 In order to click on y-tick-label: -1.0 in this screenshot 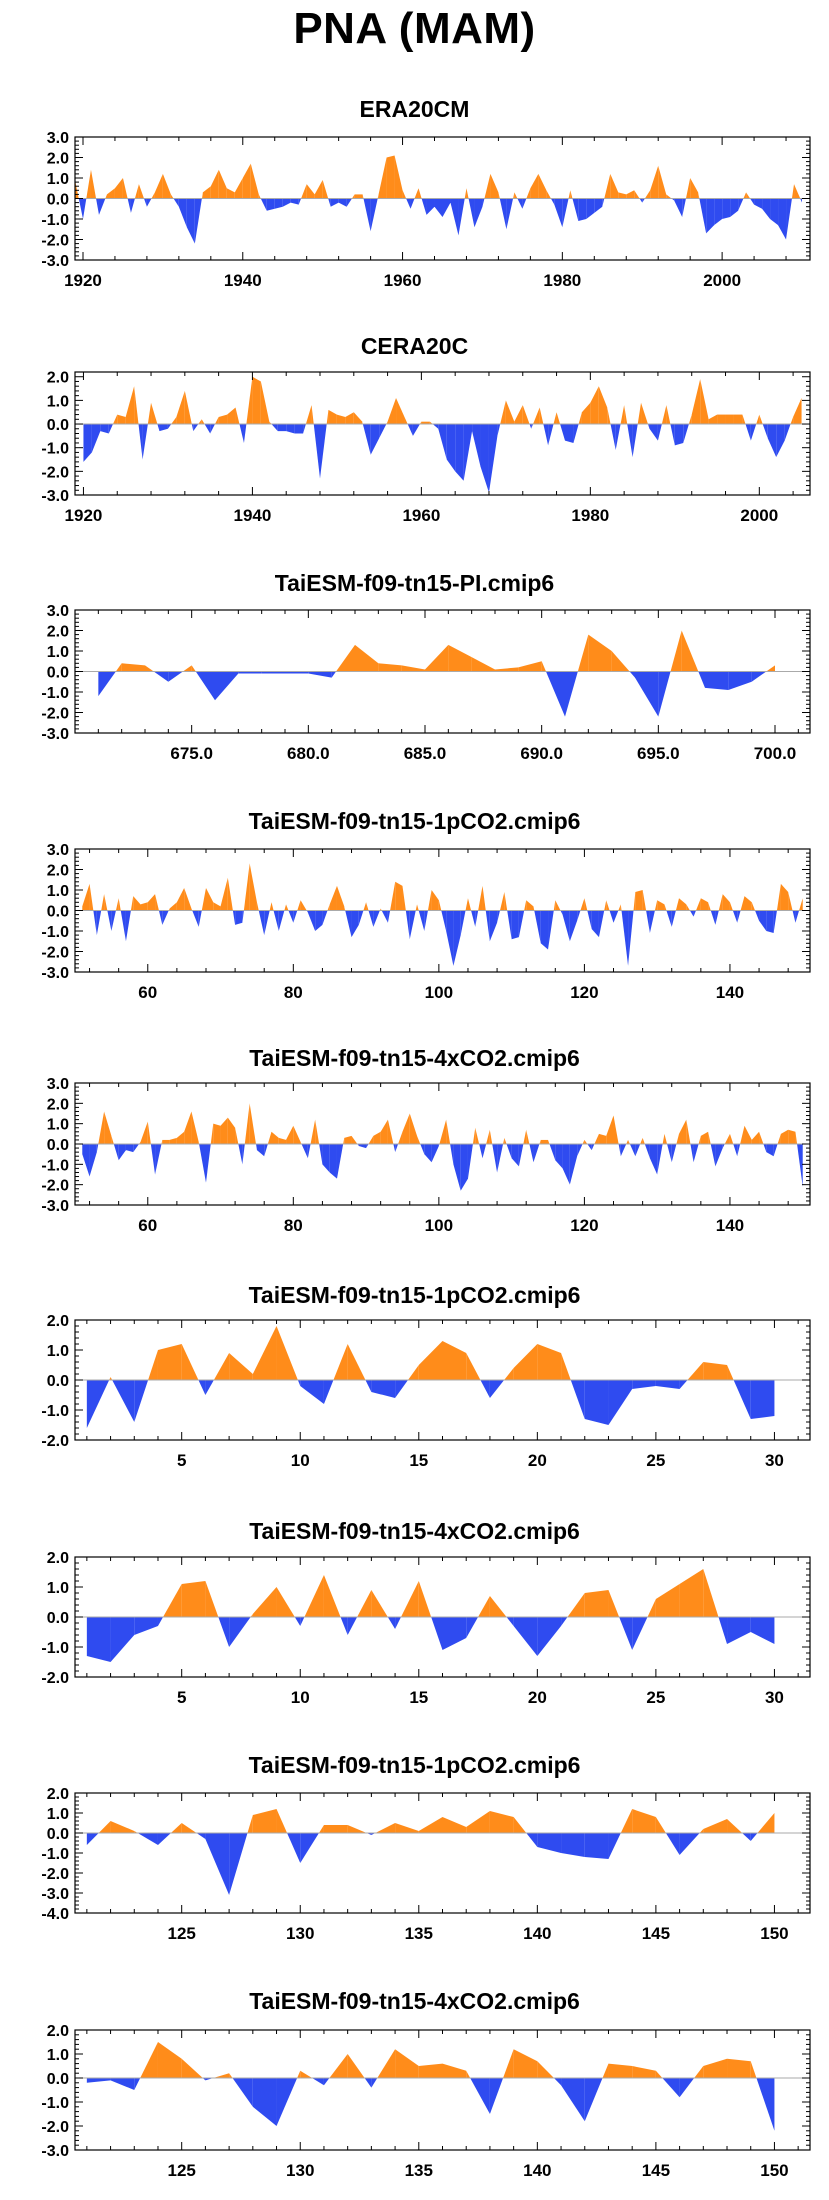, I will do `click(55, 932)`.